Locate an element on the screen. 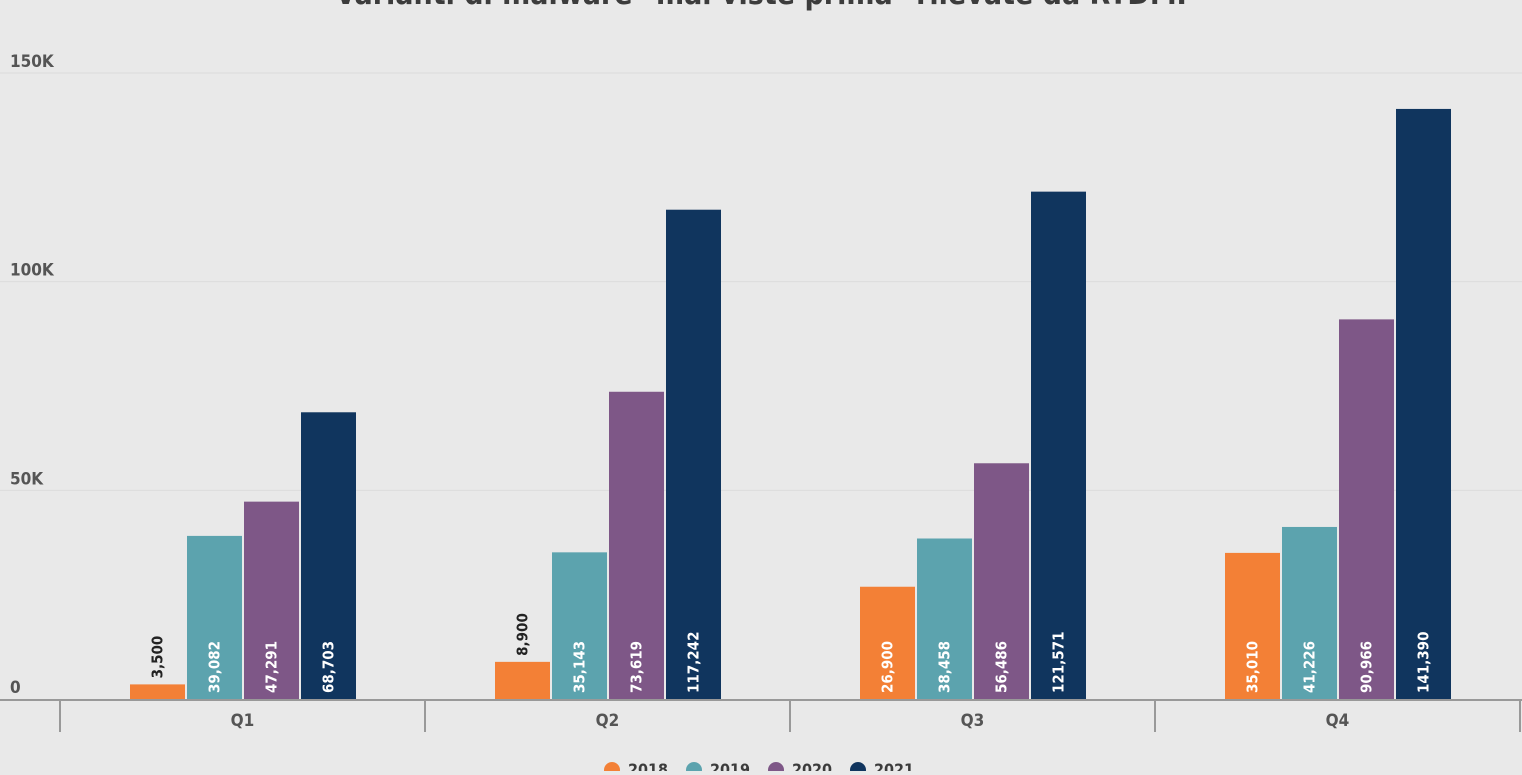 This screenshot has width=1522, height=775. legend-label: 2018 is located at coordinates (648, 765).